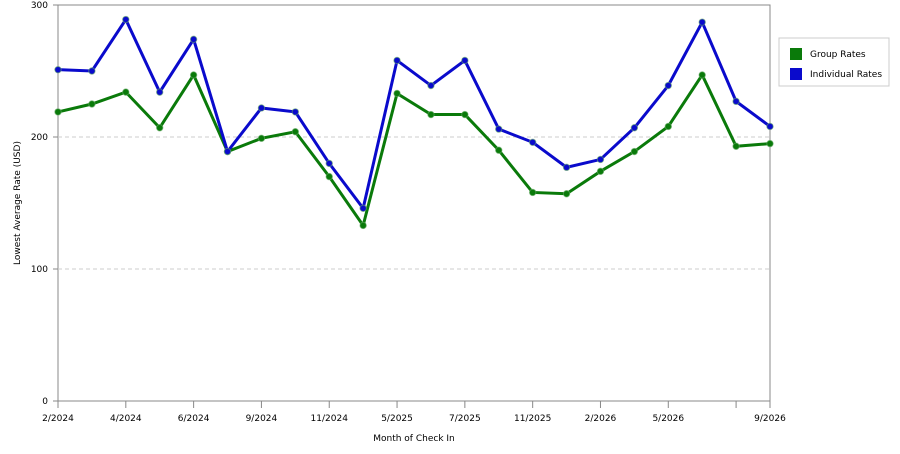 The width and height of the screenshot is (900, 454). What do you see at coordinates (532, 419) in the screenshot?
I see `x-tick-label: 11/2025` at bounding box center [532, 419].